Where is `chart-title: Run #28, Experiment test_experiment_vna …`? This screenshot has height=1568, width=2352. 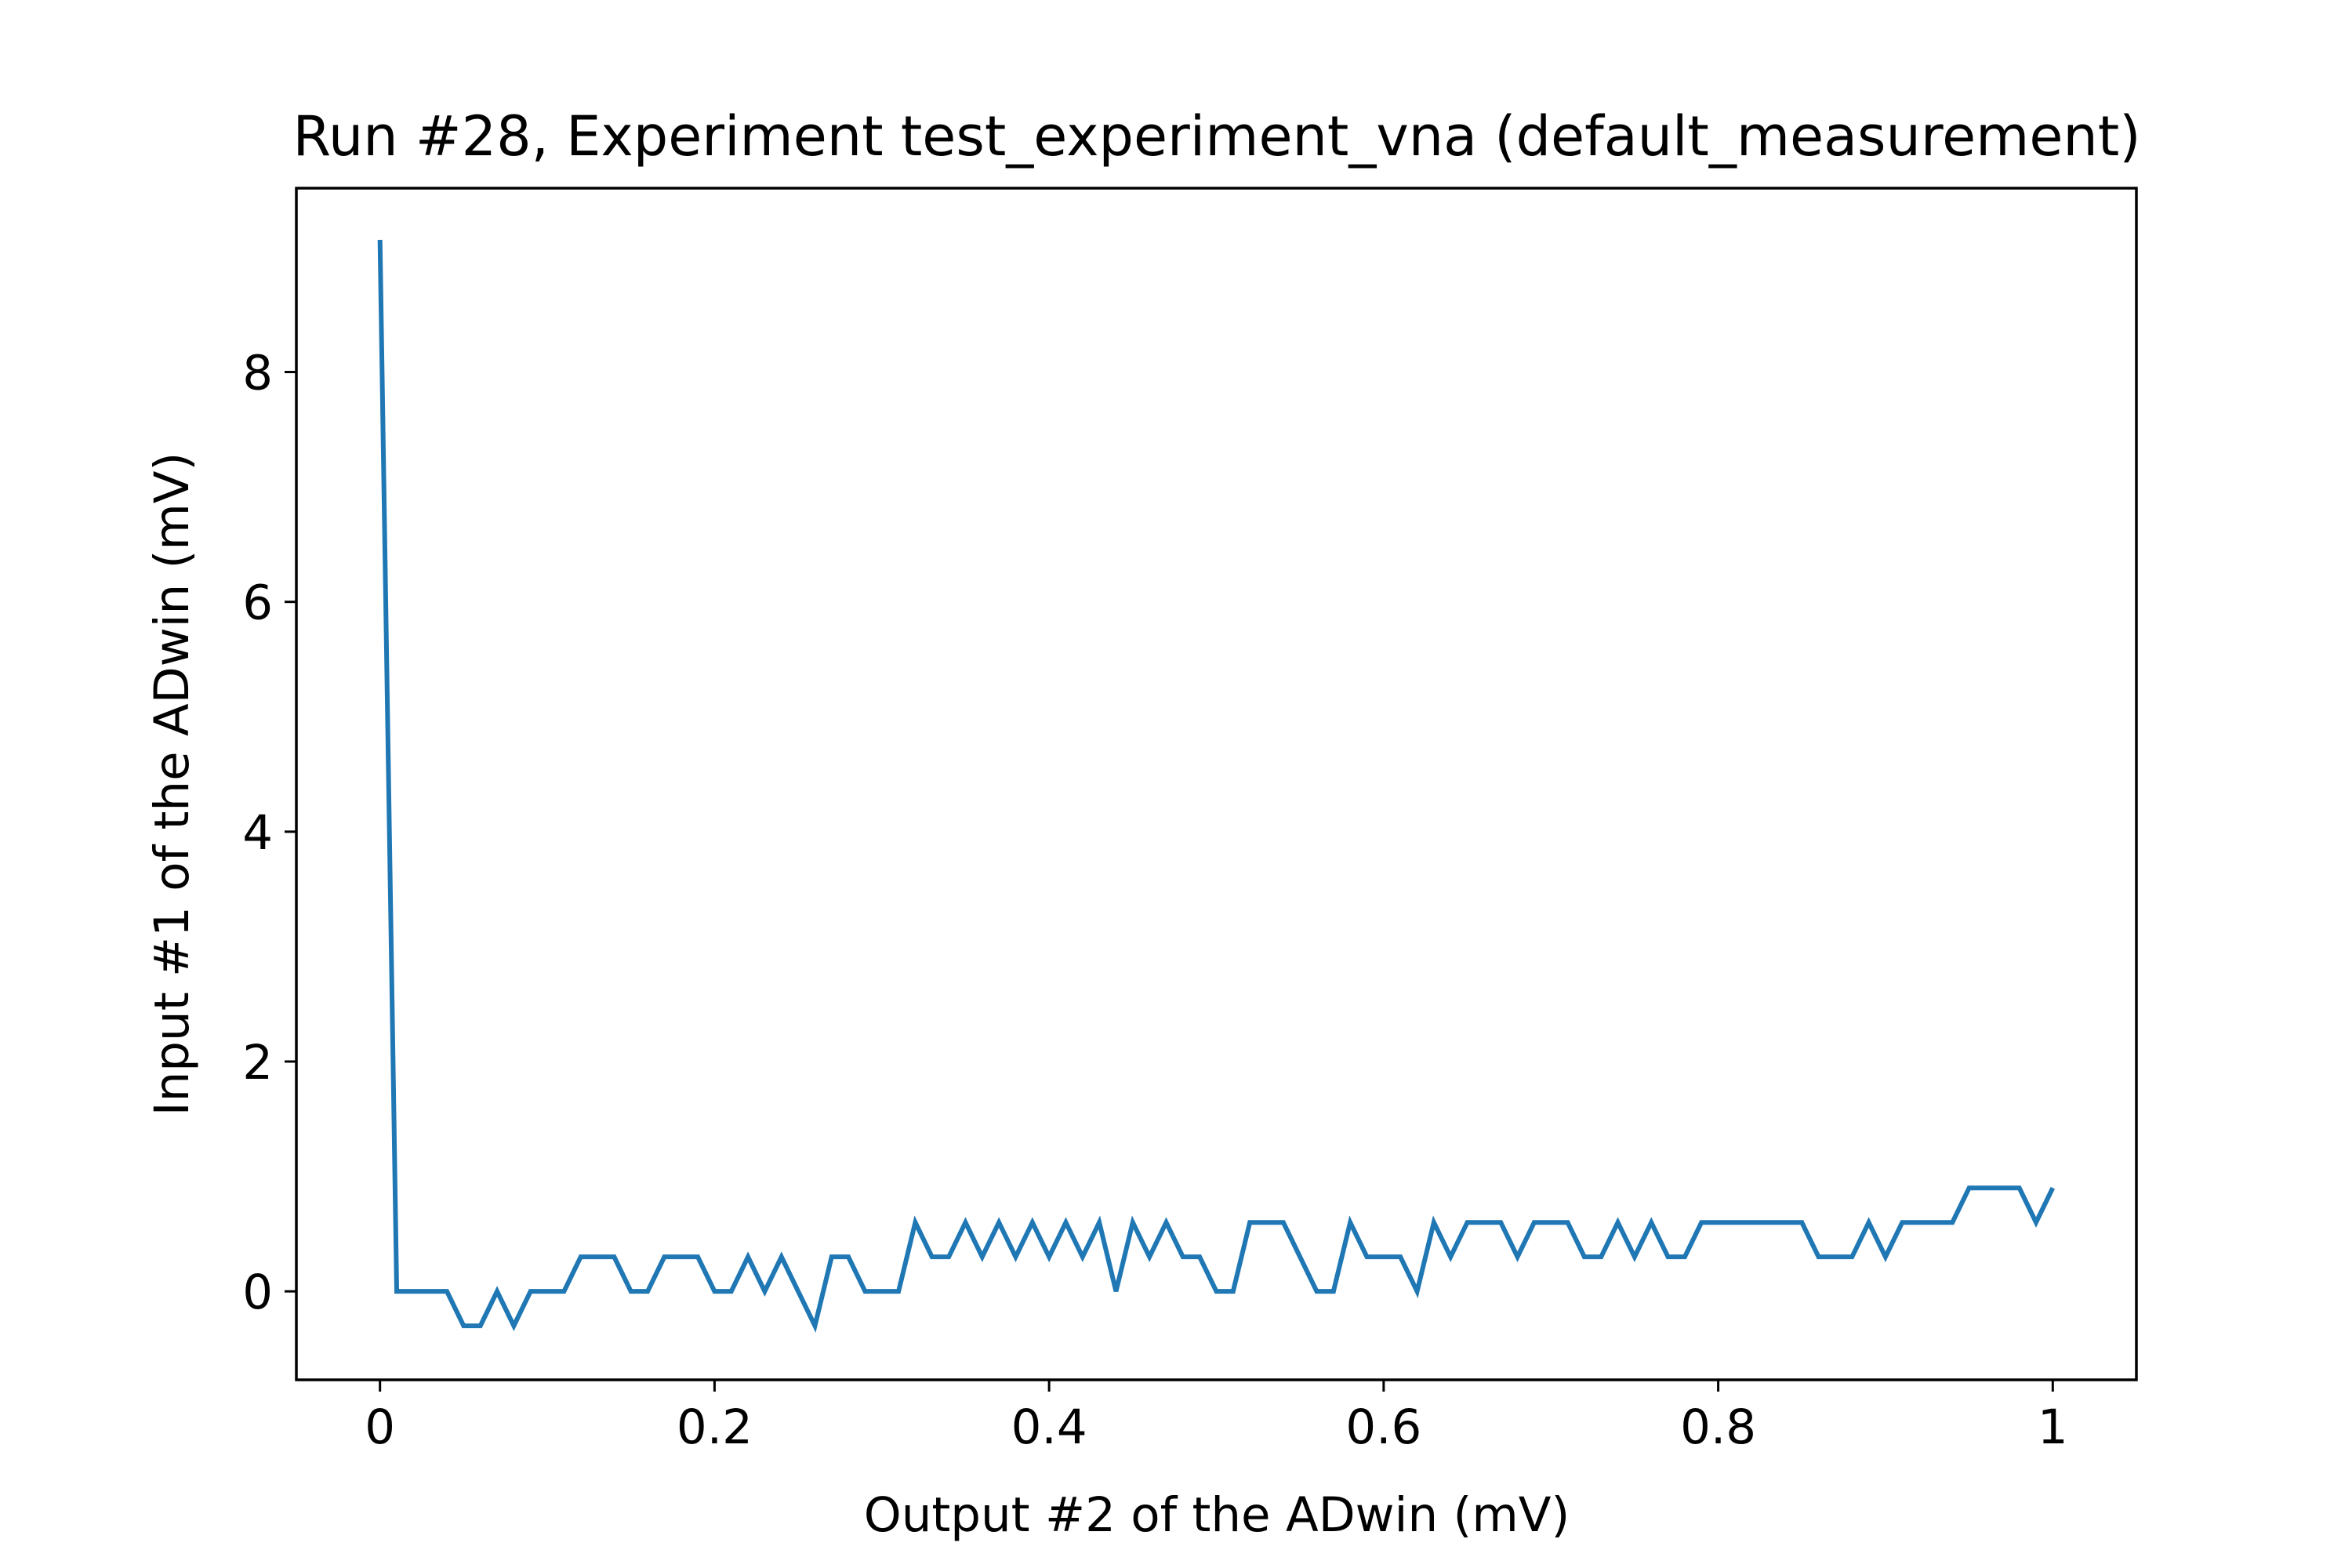 chart-title: Run #28, Experiment test_experiment_vna … is located at coordinates (1216, 136).